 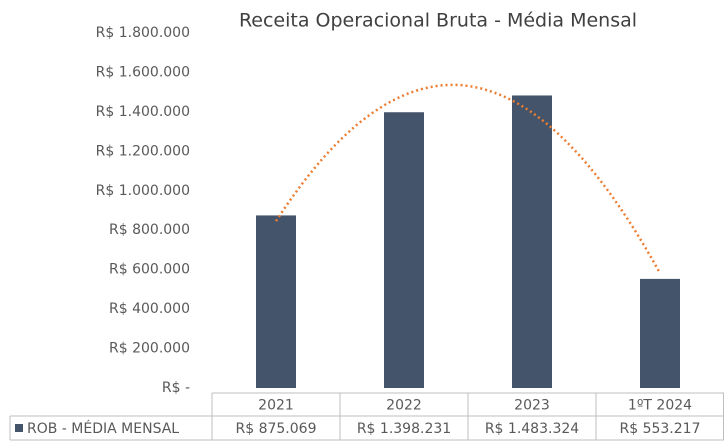 What do you see at coordinates (149, 230) in the screenshot?
I see `y-tick-label: R$ 800.000` at bounding box center [149, 230].